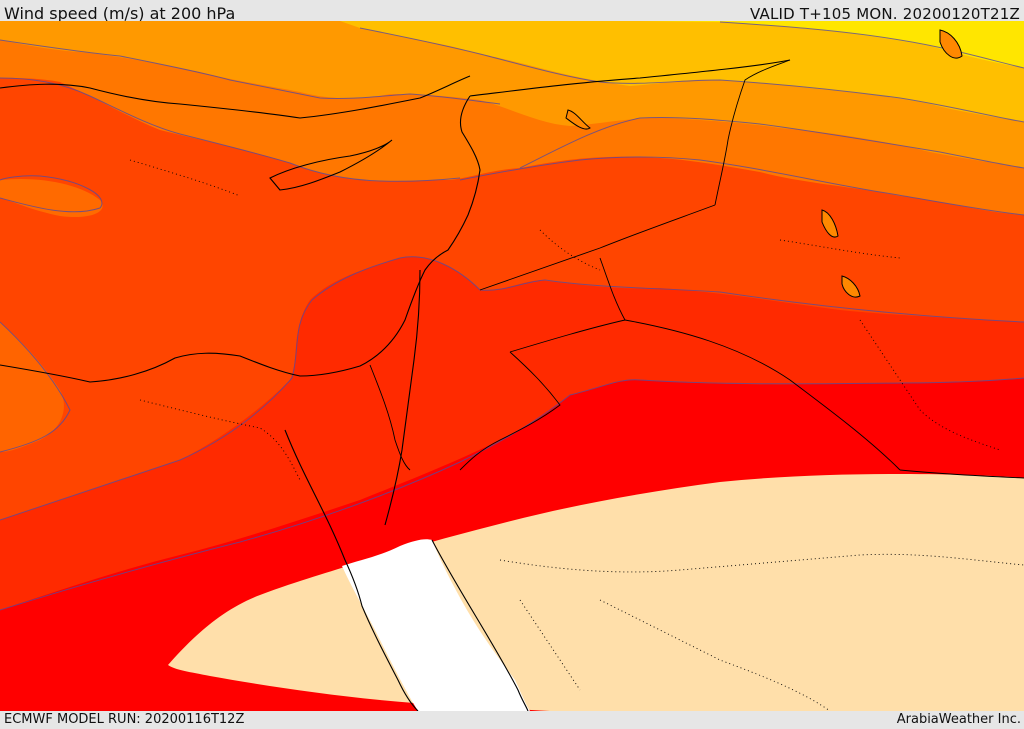  What do you see at coordinates (436, 625) in the screenshot?
I see `red-sea` at bounding box center [436, 625].